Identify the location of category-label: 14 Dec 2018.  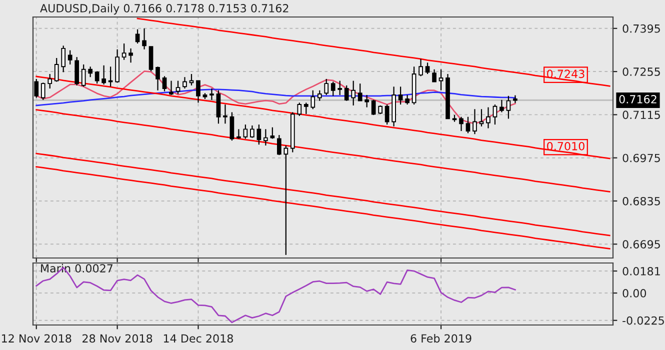
(198, 338).